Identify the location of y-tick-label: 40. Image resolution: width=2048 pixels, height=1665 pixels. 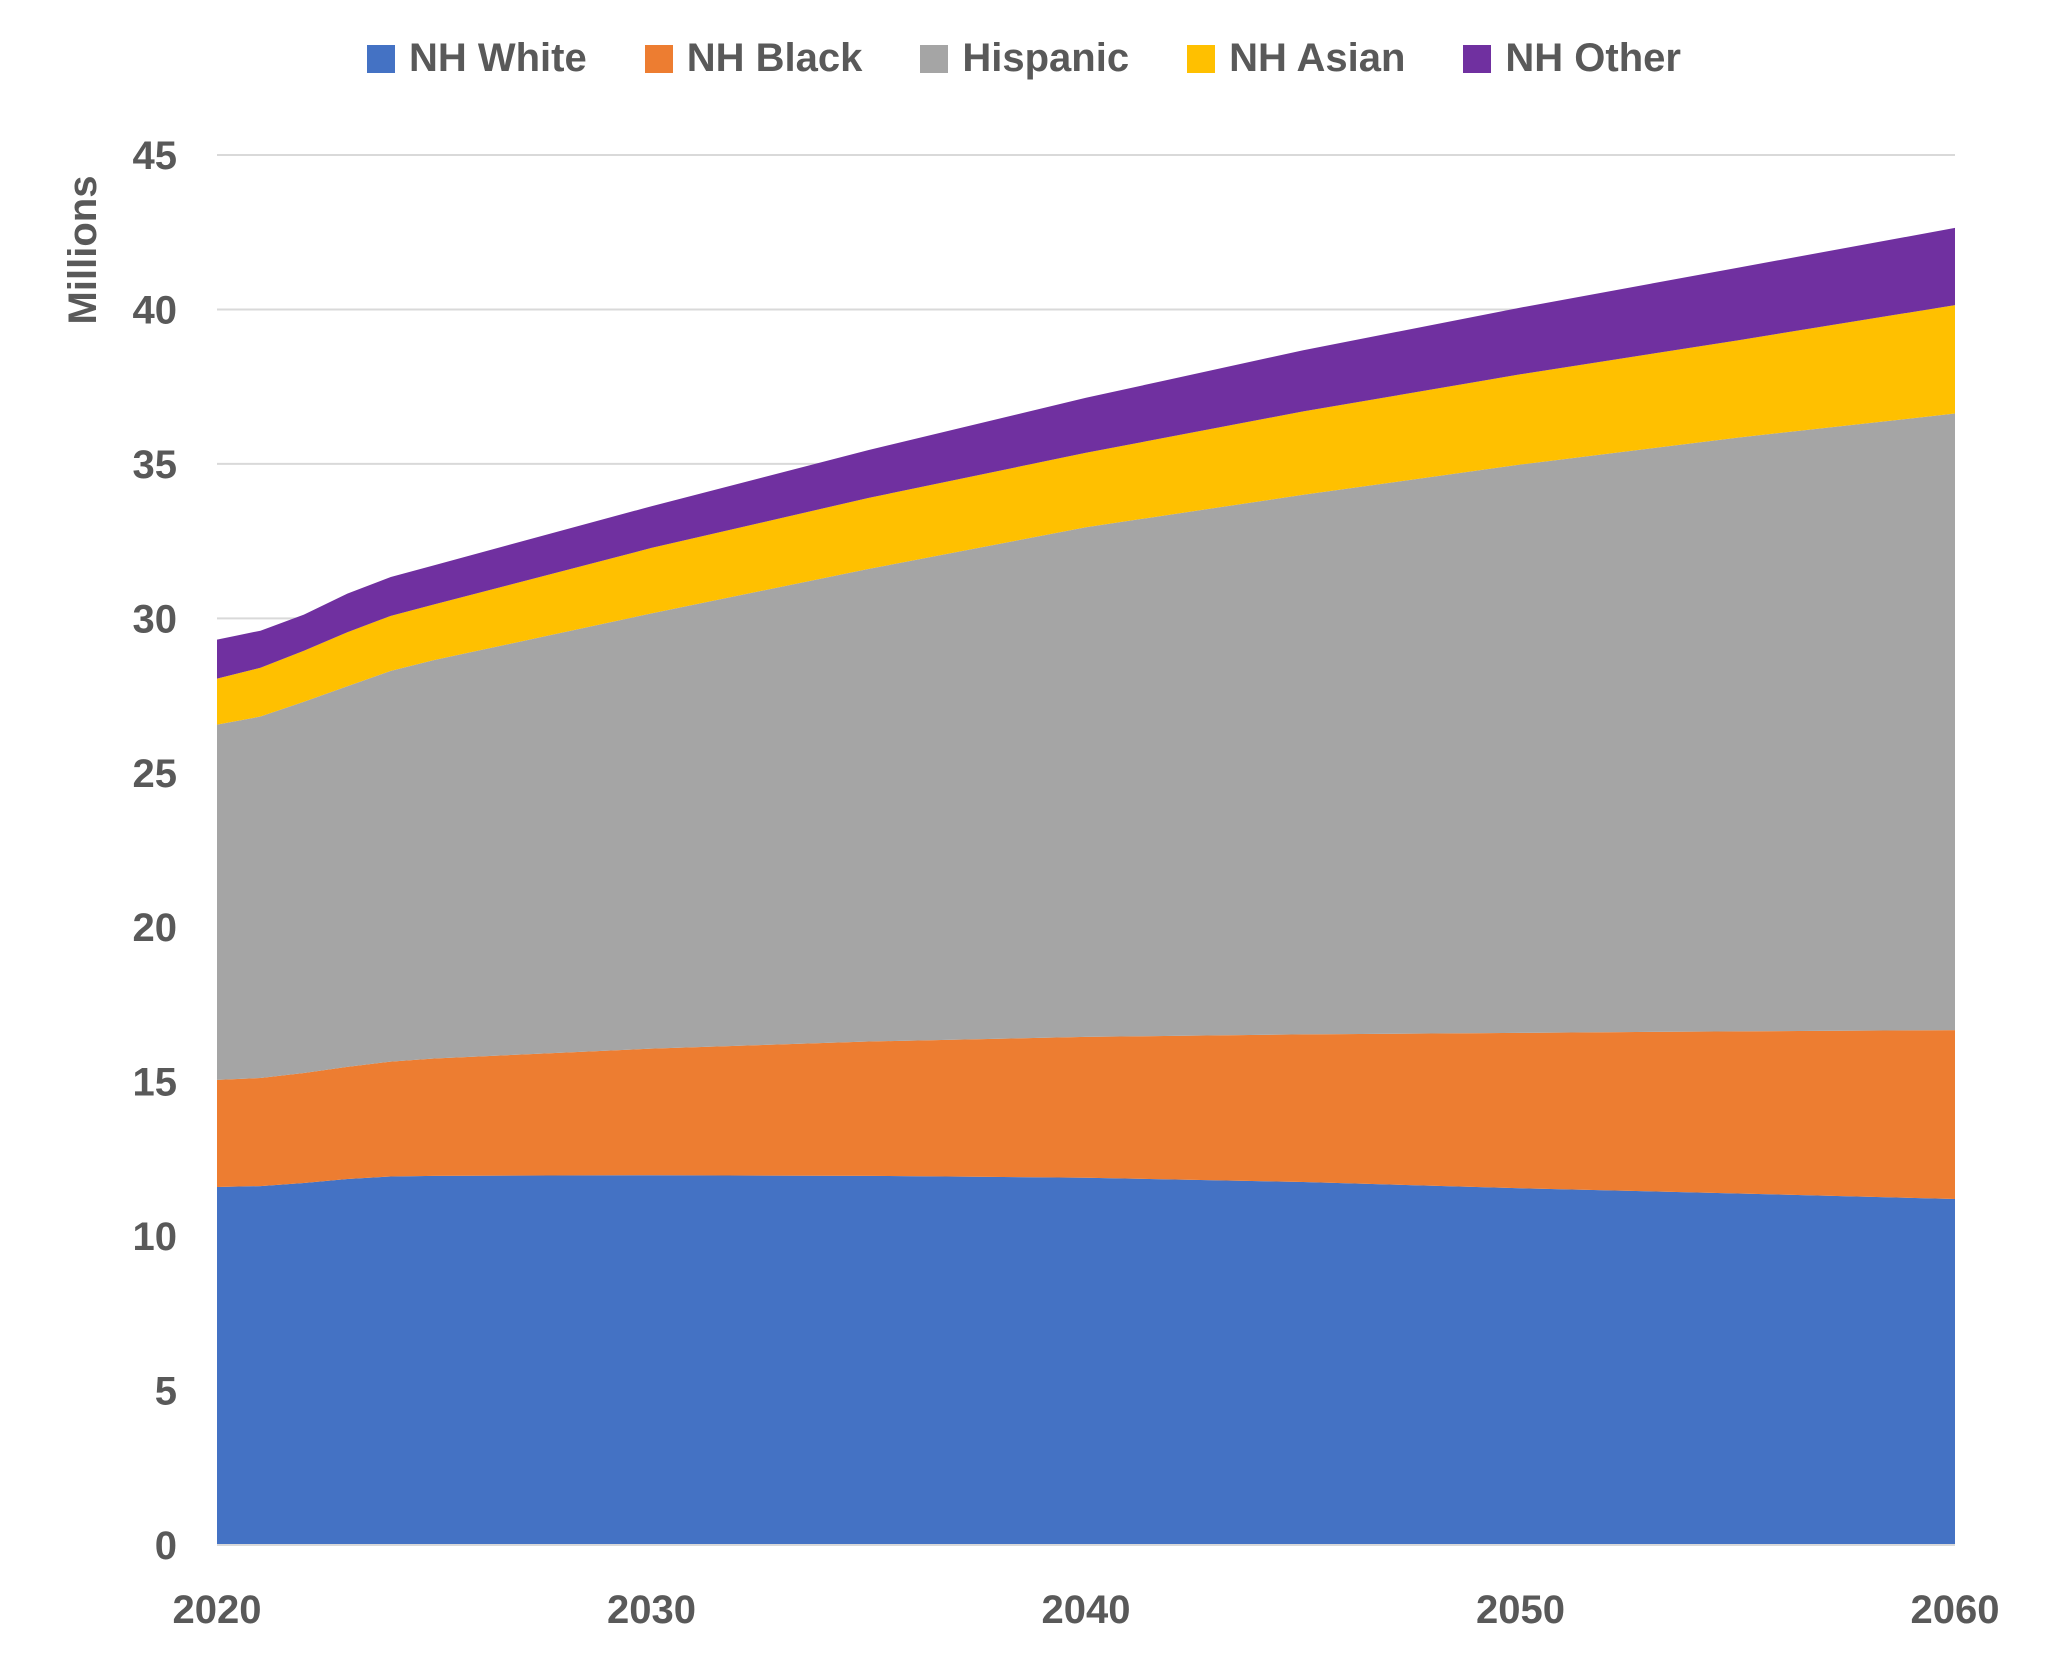
(155, 310).